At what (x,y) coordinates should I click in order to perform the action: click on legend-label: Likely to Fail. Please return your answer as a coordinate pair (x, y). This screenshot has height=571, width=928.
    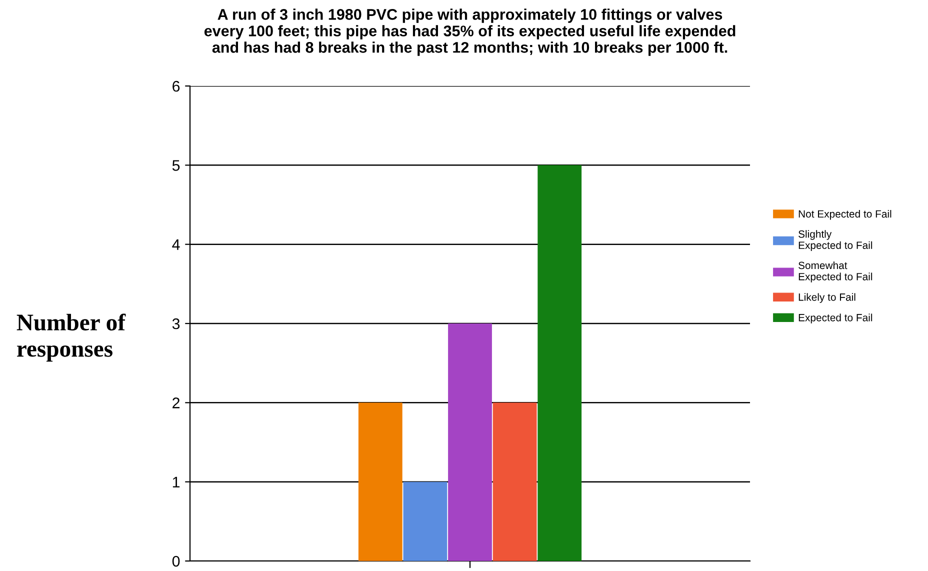
    Looking at the image, I should click on (827, 298).